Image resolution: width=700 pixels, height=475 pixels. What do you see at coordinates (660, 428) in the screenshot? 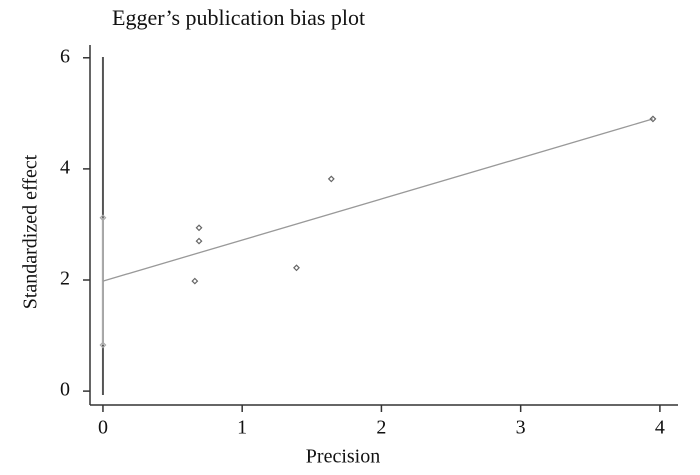
I see `x-tick-label: 4` at bounding box center [660, 428].